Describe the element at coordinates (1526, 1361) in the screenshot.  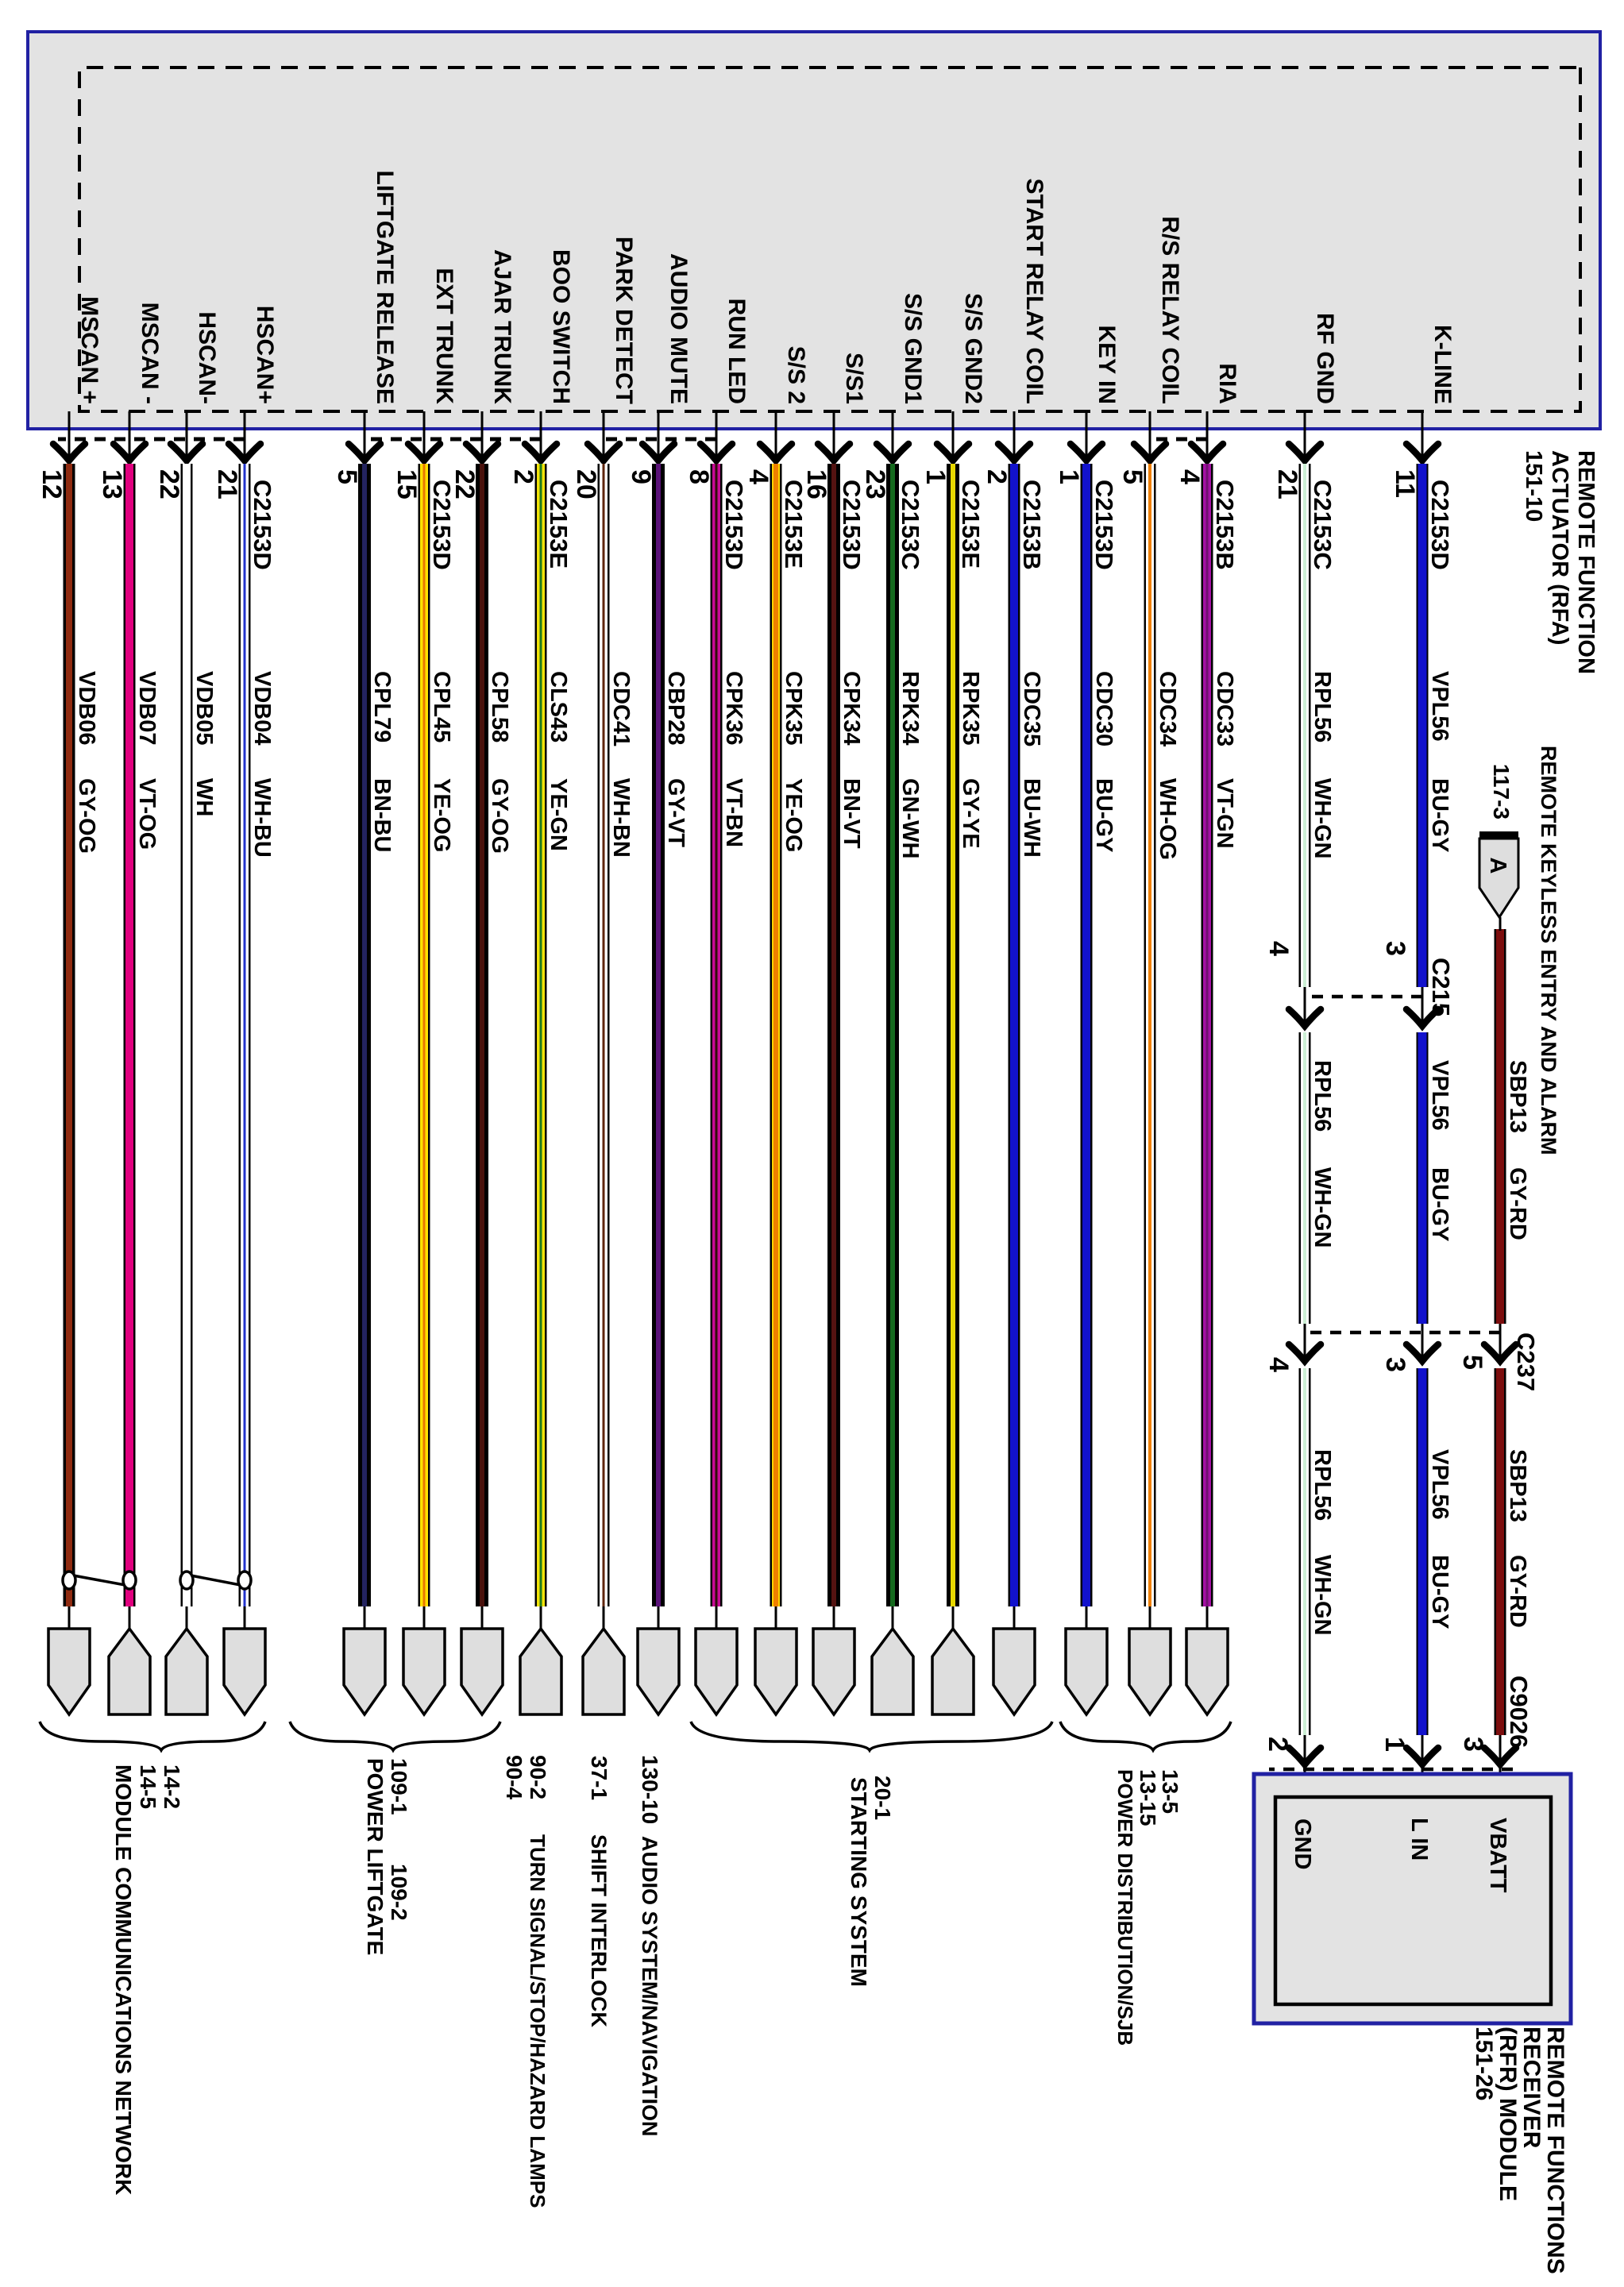
I see `svg-text: C237` at that location.